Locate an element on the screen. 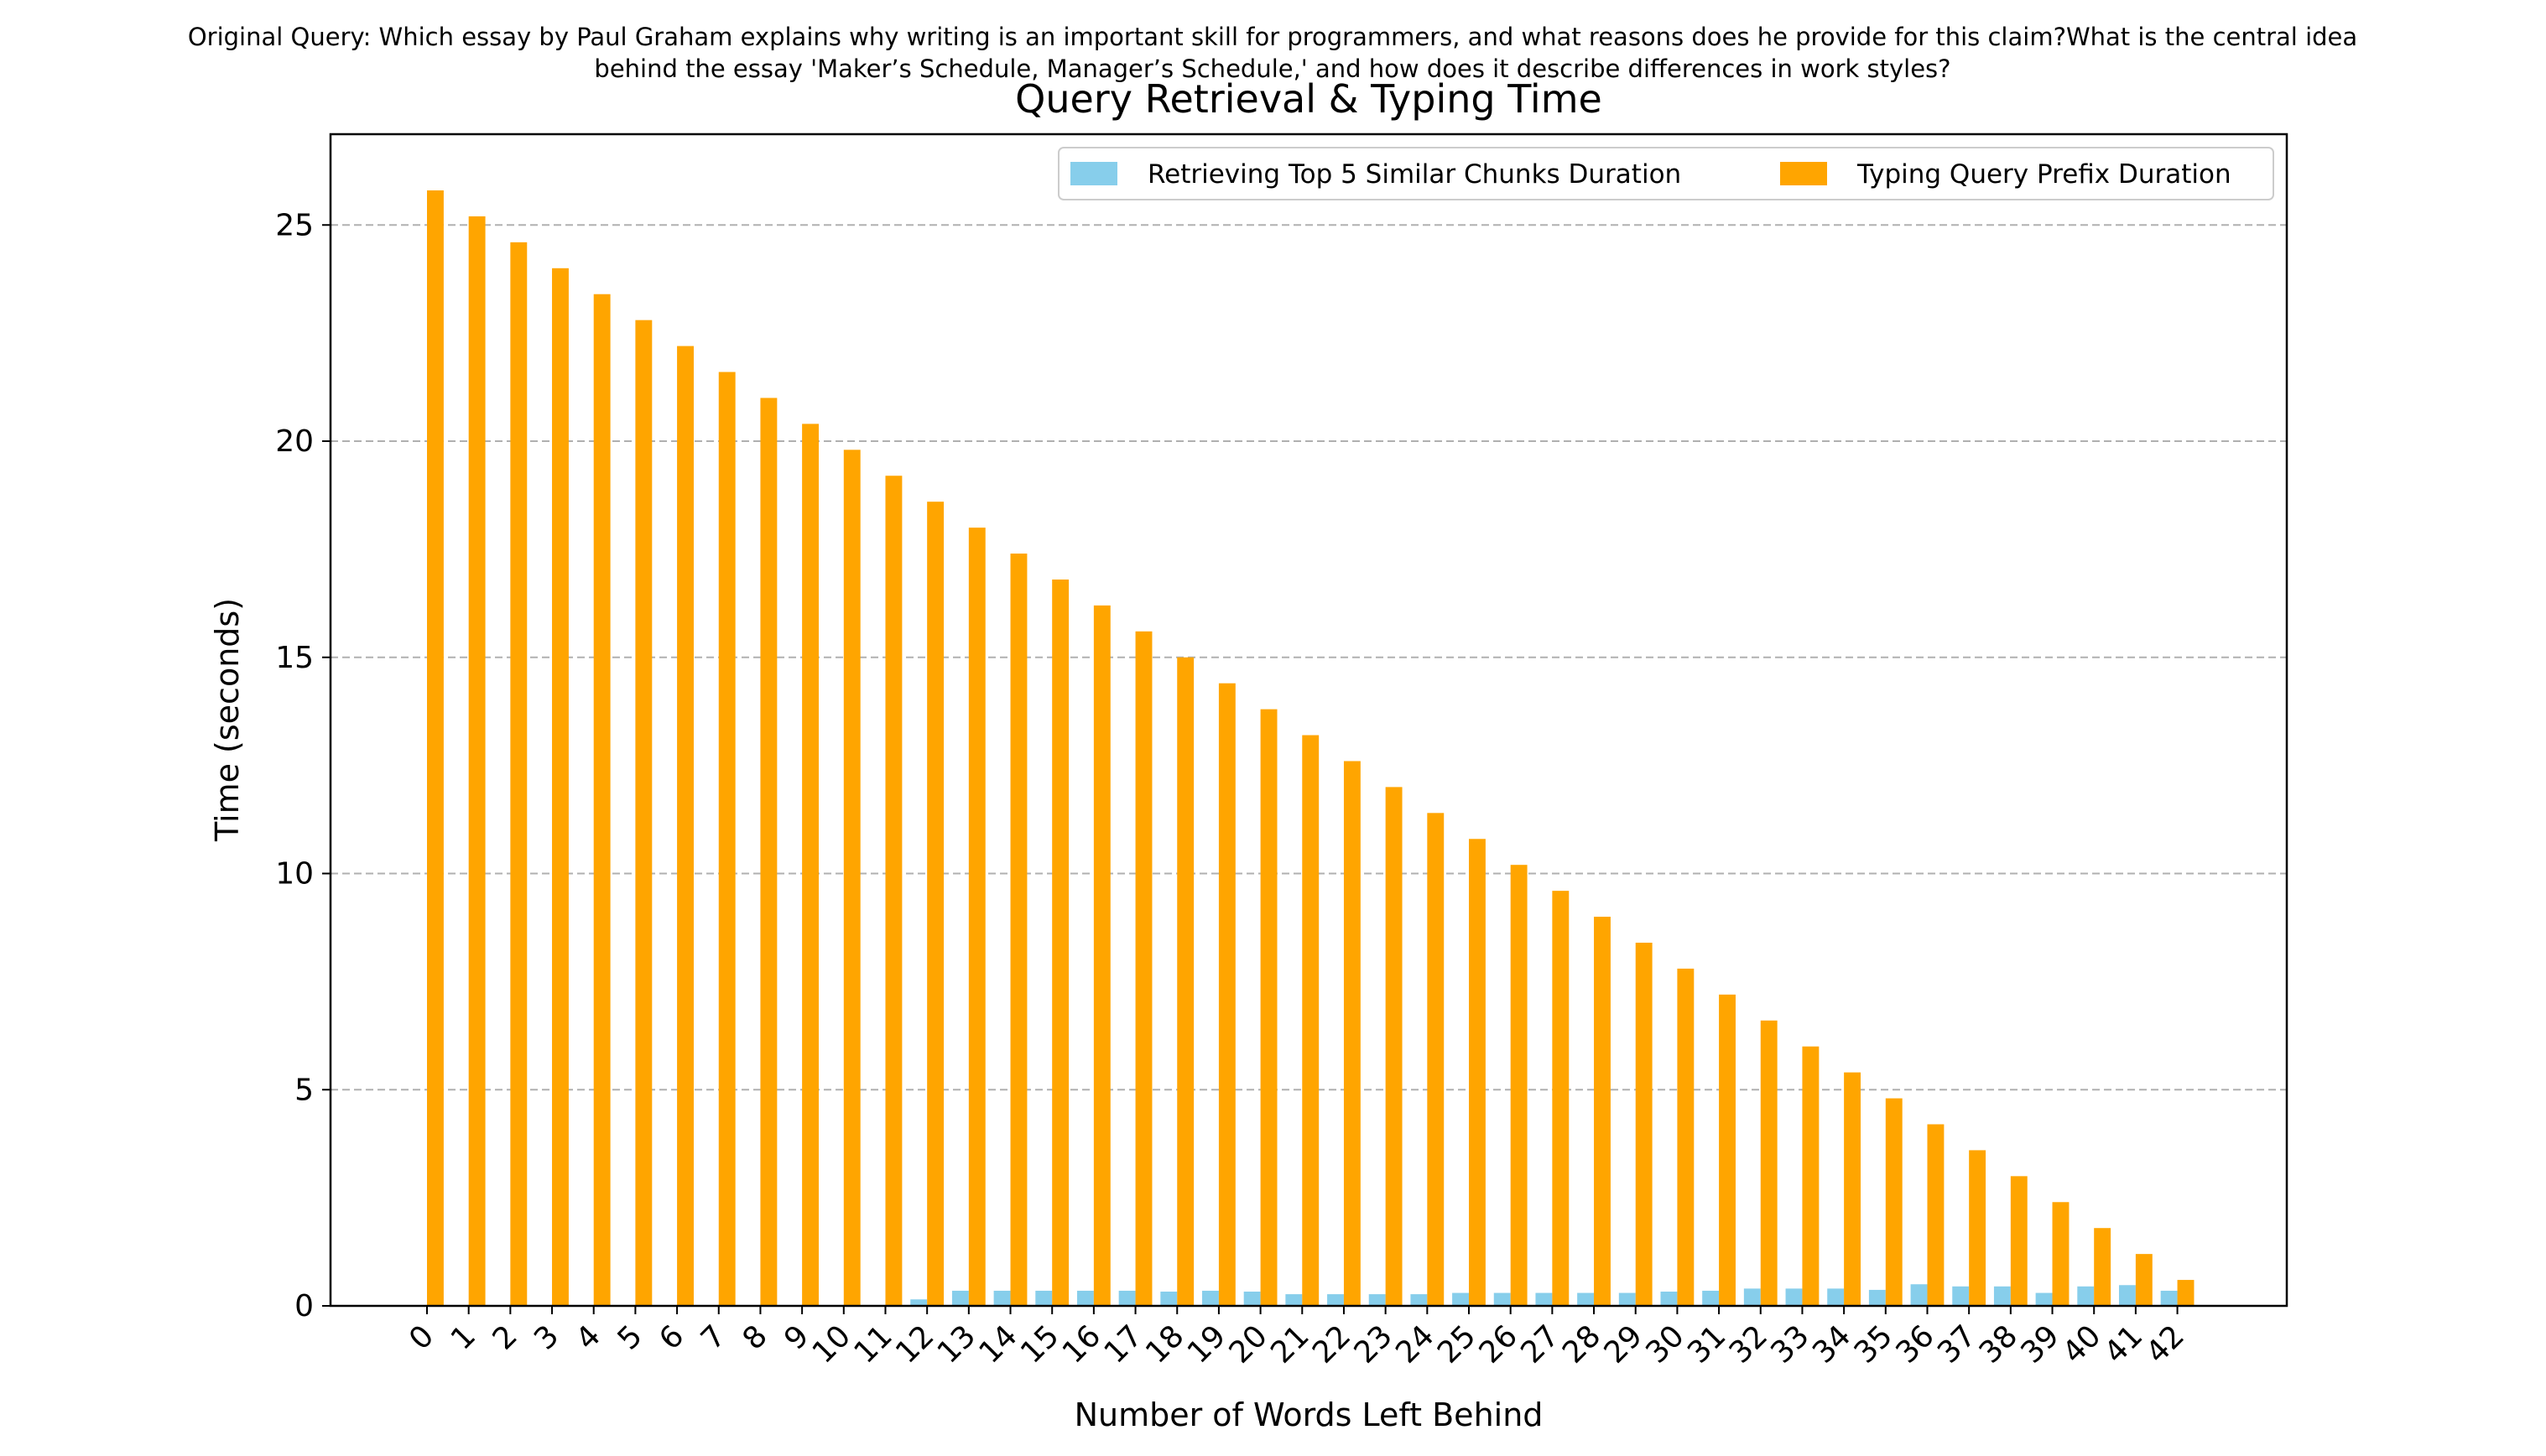  y-tick-label: 5 is located at coordinates (304, 1090).